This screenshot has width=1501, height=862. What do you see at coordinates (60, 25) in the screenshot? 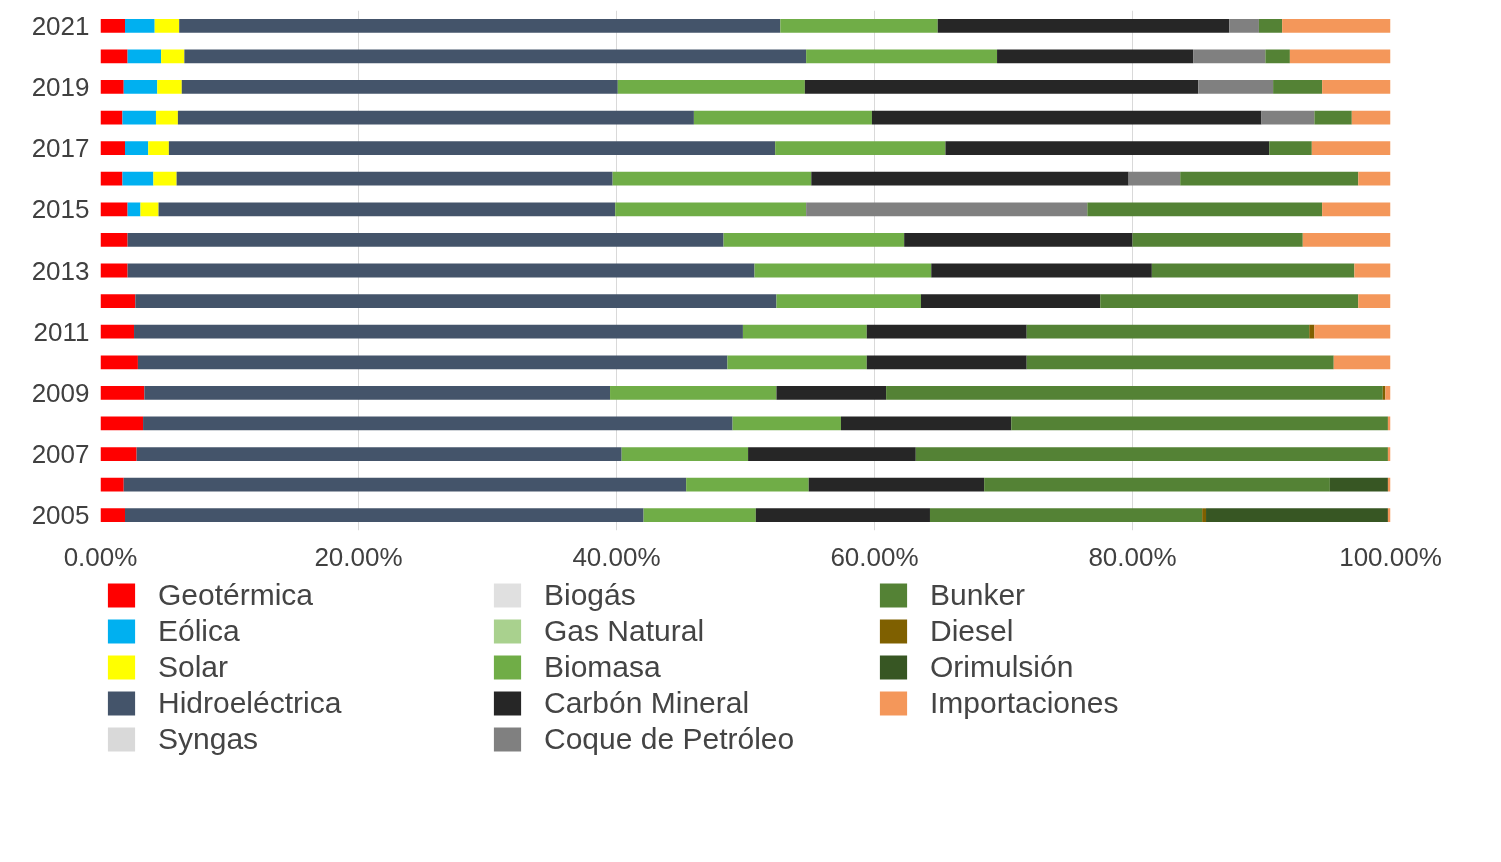
I see `y-tick-label: 2021` at bounding box center [60, 25].